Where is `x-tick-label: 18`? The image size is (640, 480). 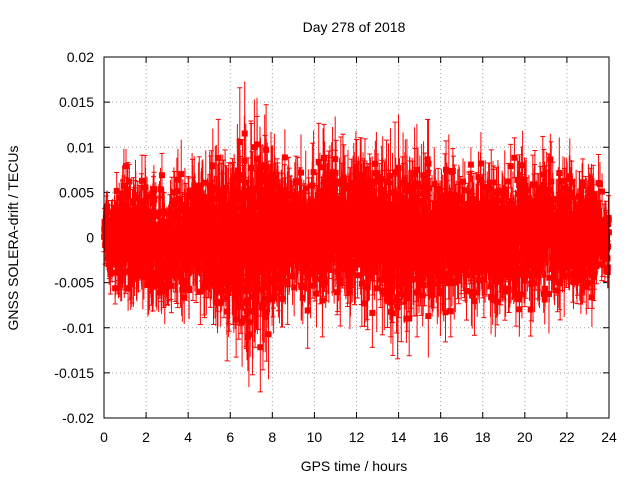 x-tick-label: 18 is located at coordinates (483, 437).